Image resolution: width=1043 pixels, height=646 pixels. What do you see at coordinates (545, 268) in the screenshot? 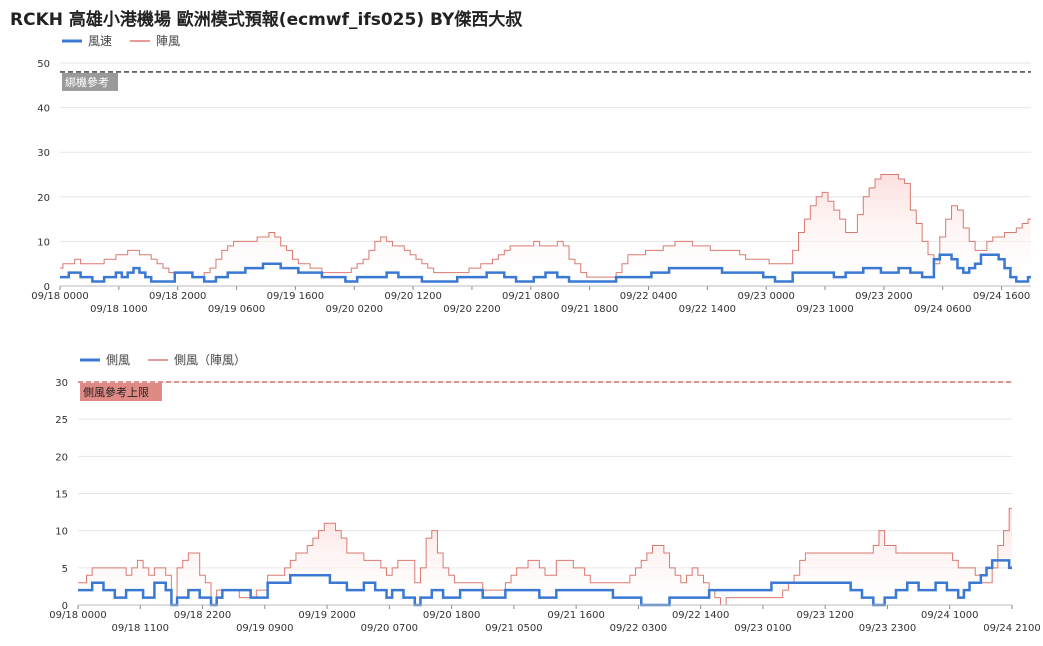
I see `series-wind-line` at bounding box center [545, 268].